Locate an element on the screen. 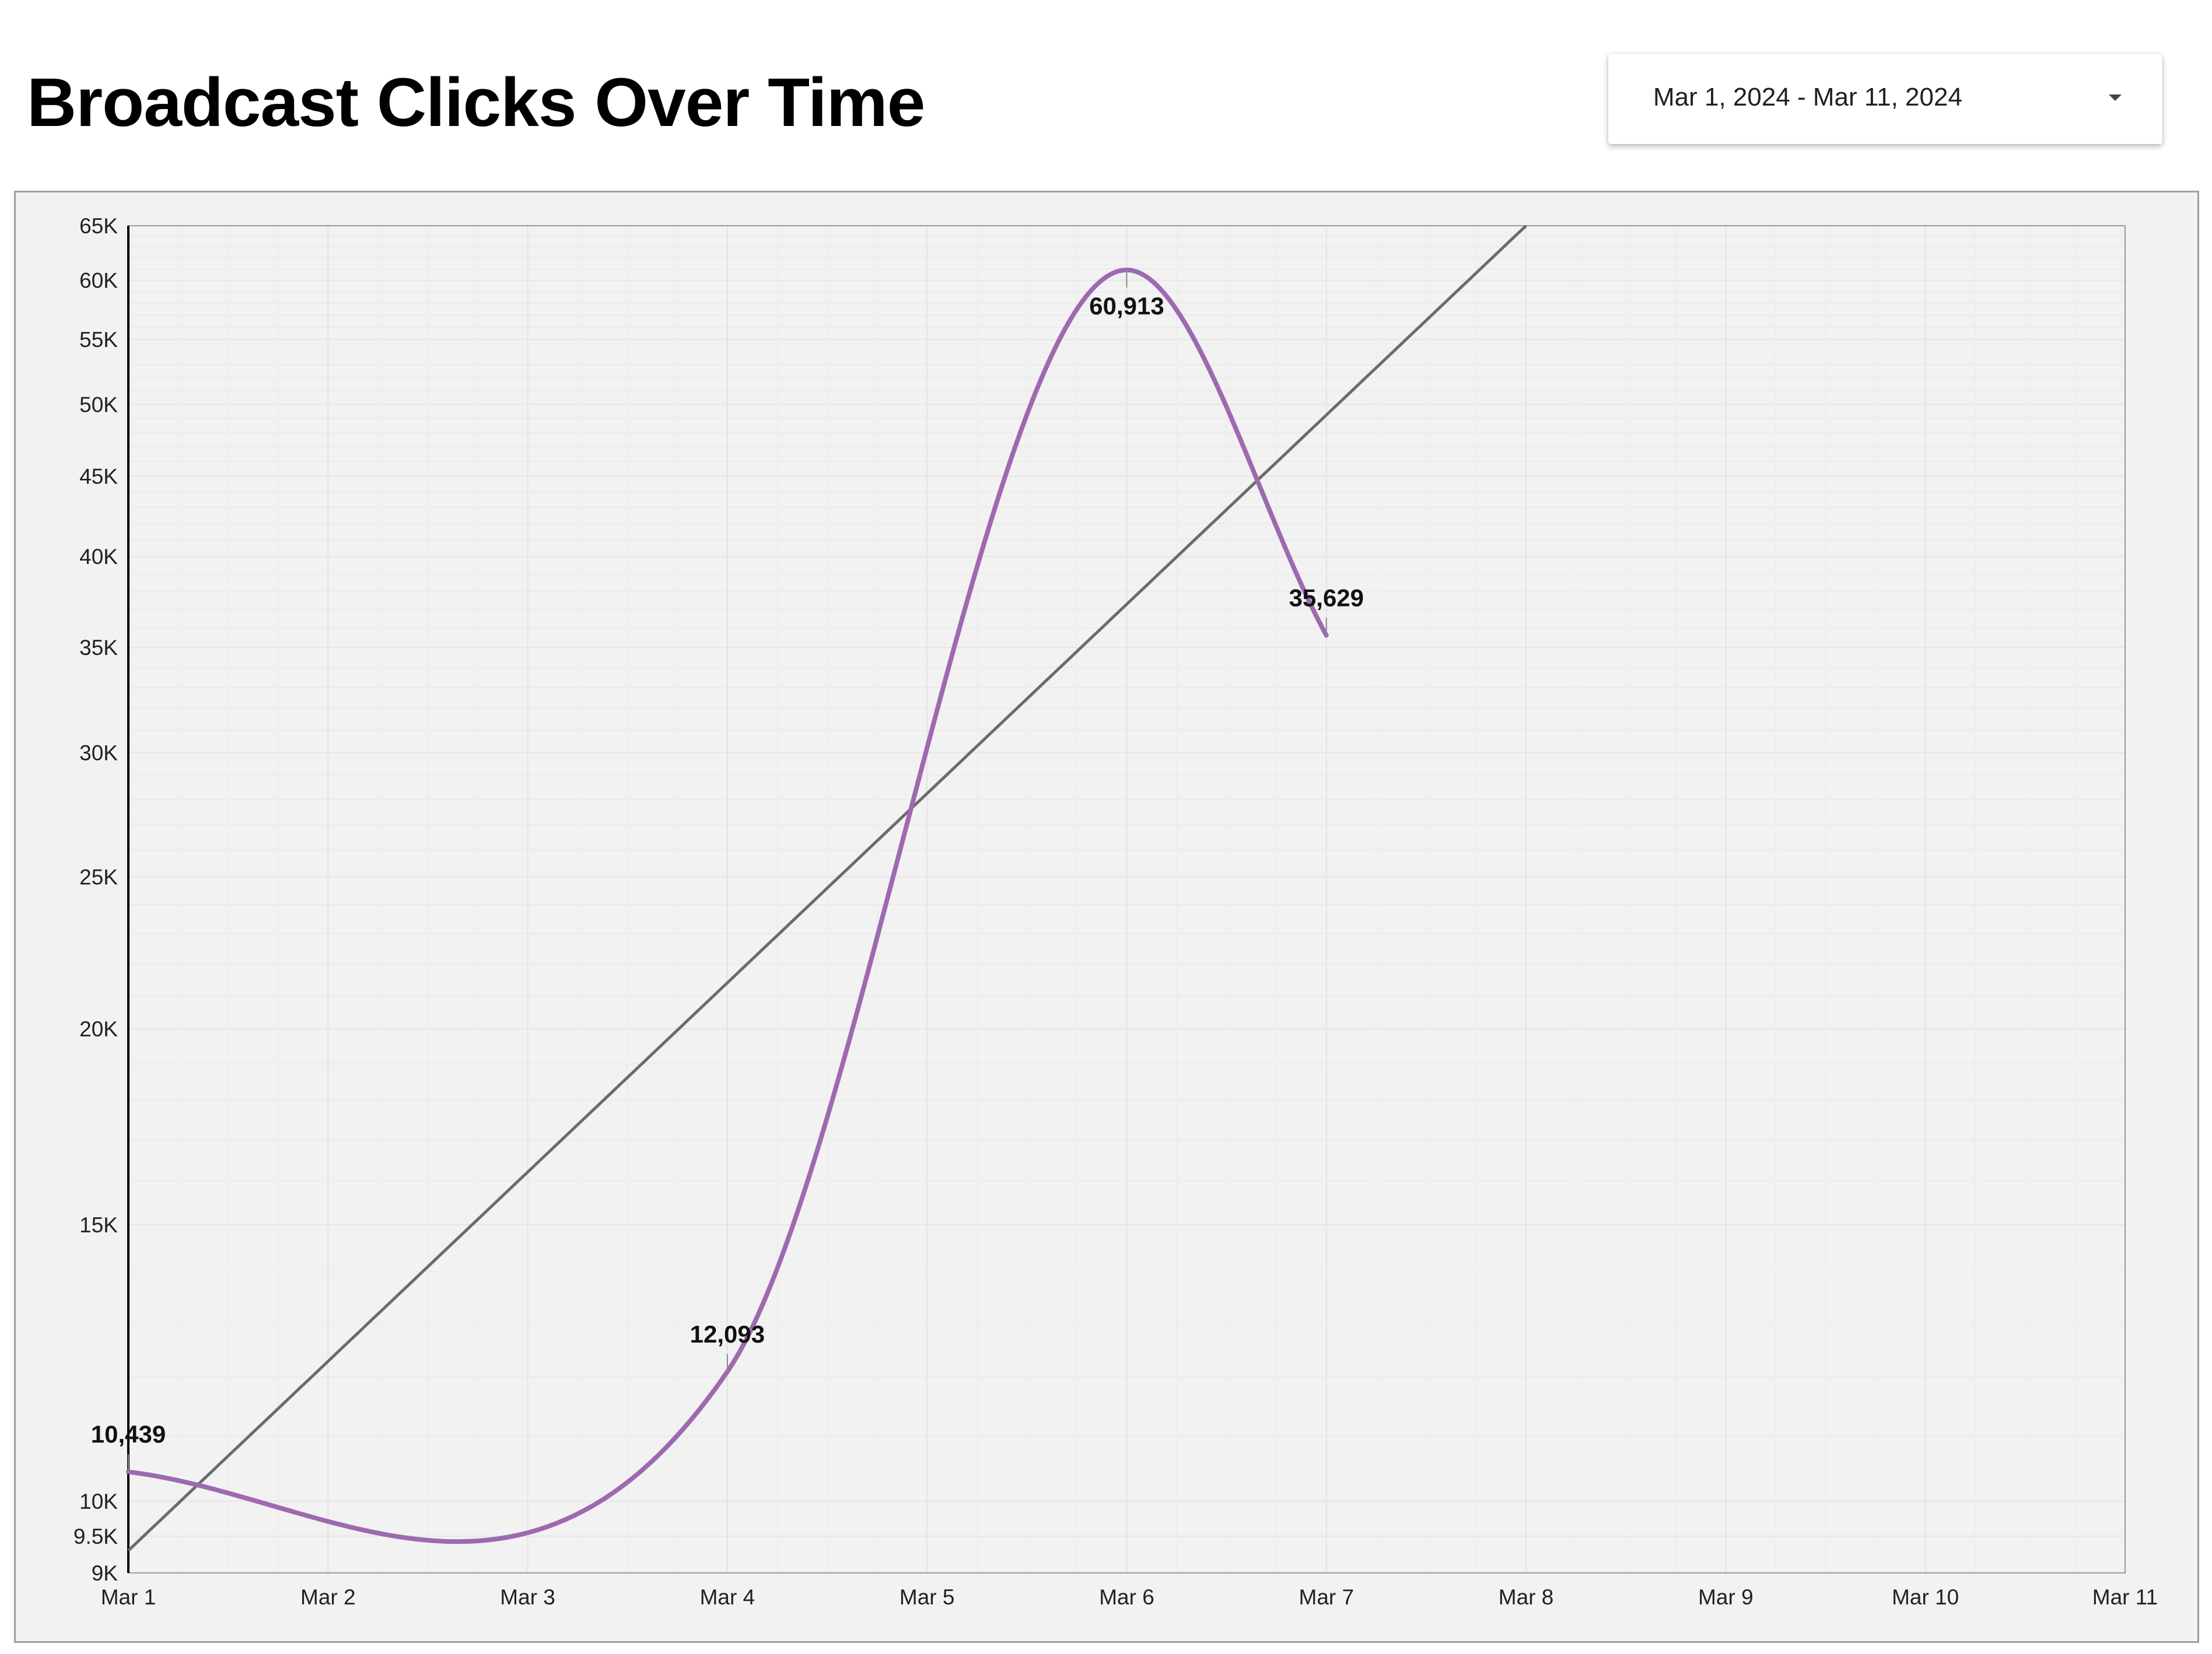 Image resolution: width=2212 pixels, height=1654 pixels. x-tick-label: Mar 1 is located at coordinates (128, 1597).